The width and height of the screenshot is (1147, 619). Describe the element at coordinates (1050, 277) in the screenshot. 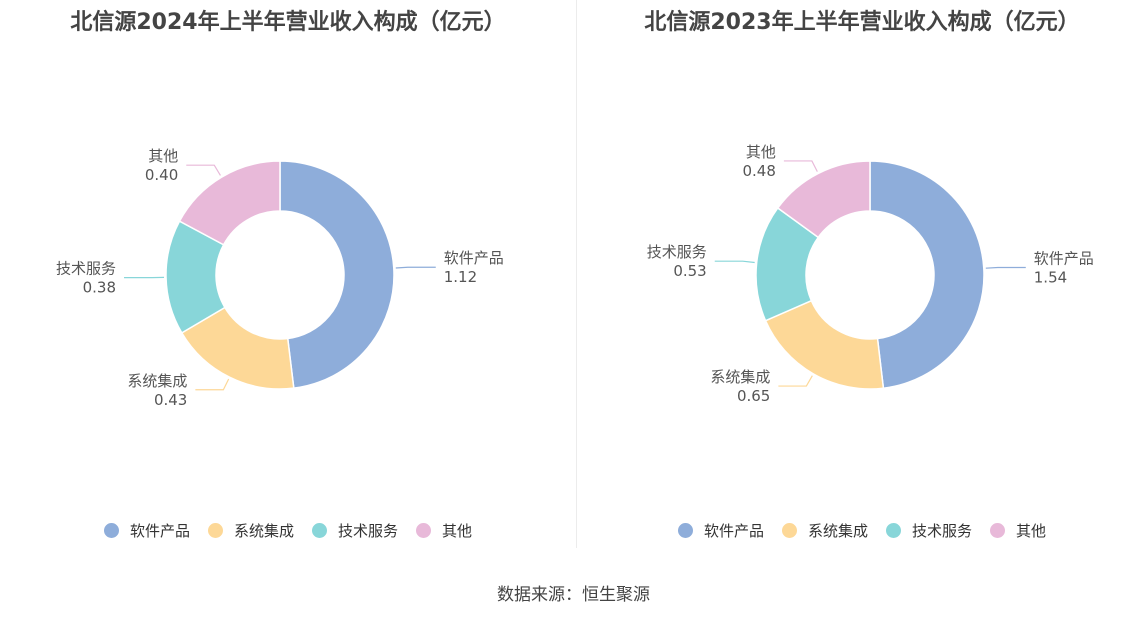

I see `slice-value-software: 1.54` at that location.